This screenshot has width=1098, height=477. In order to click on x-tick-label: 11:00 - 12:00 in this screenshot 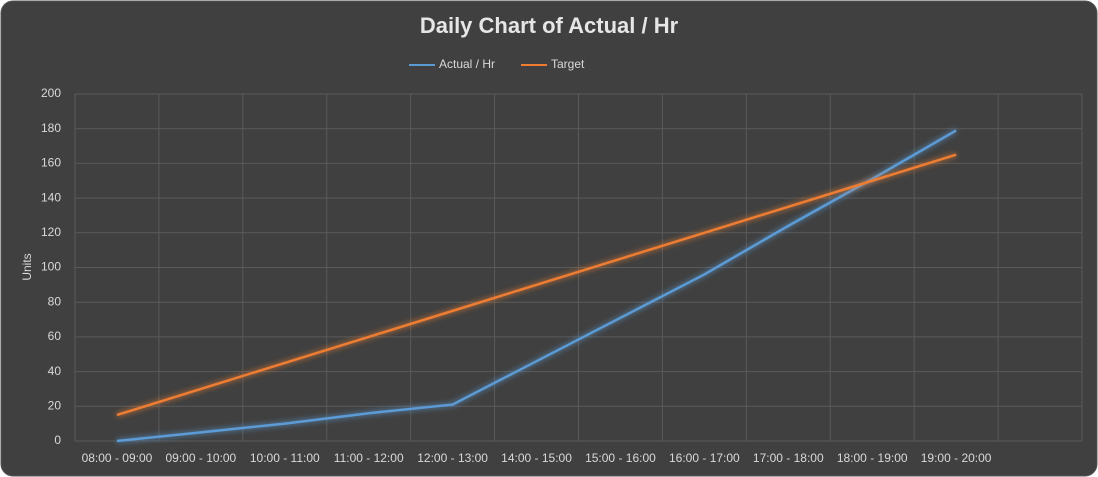, I will do `click(369, 458)`.